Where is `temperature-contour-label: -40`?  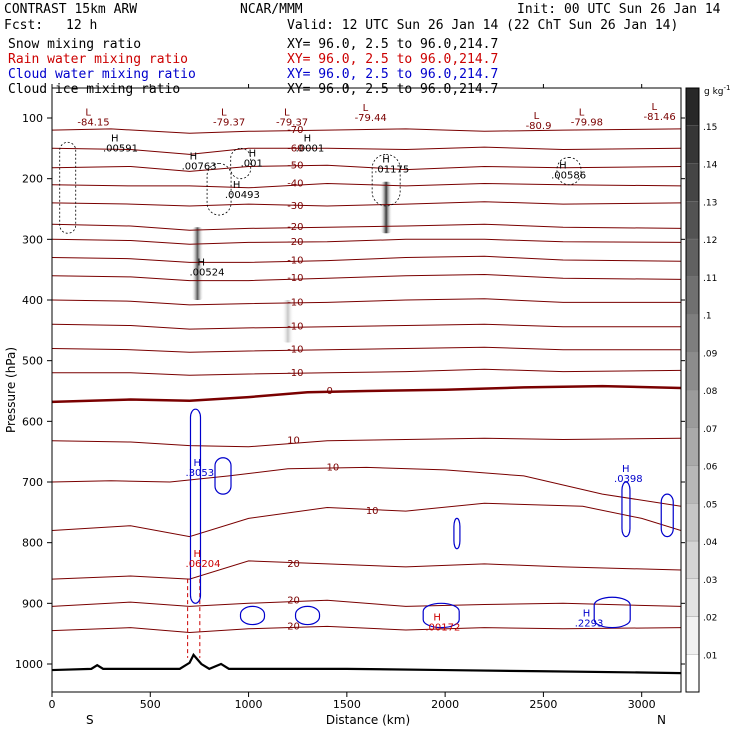
temperature-contour-label: -40 is located at coordinates (295, 184).